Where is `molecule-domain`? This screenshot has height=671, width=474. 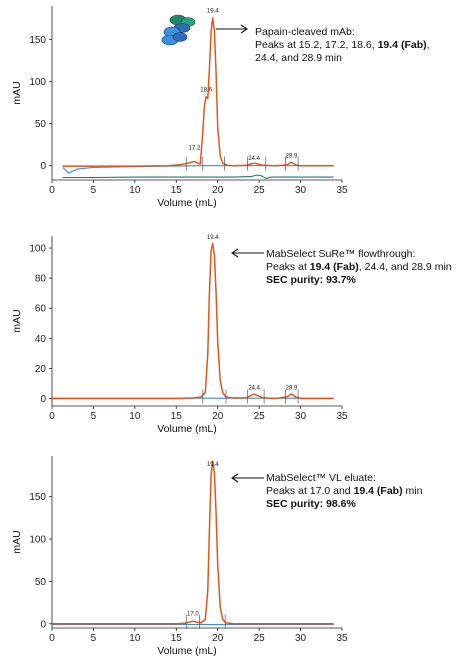
molecule-domain is located at coordinates (180, 37).